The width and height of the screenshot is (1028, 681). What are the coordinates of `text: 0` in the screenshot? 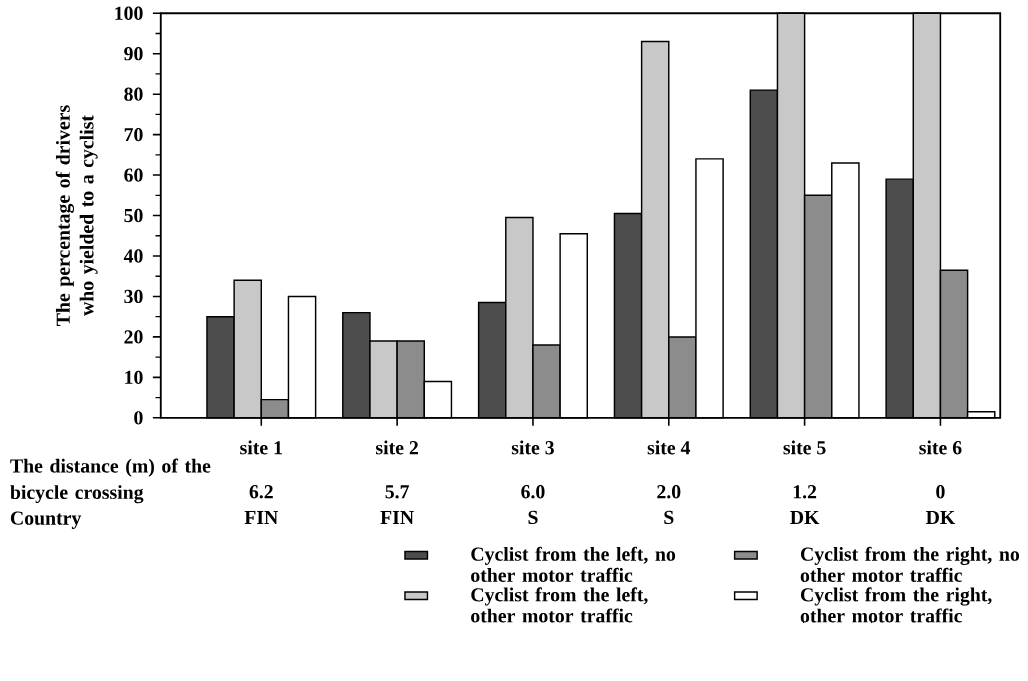 It's located at (940, 491).